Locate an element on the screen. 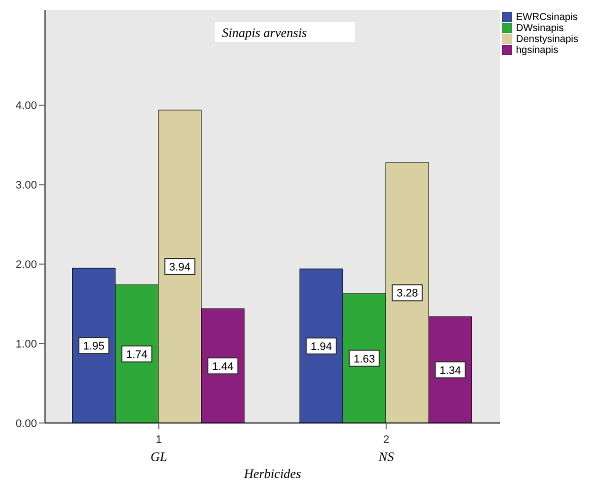  text: GL is located at coordinates (159, 456).